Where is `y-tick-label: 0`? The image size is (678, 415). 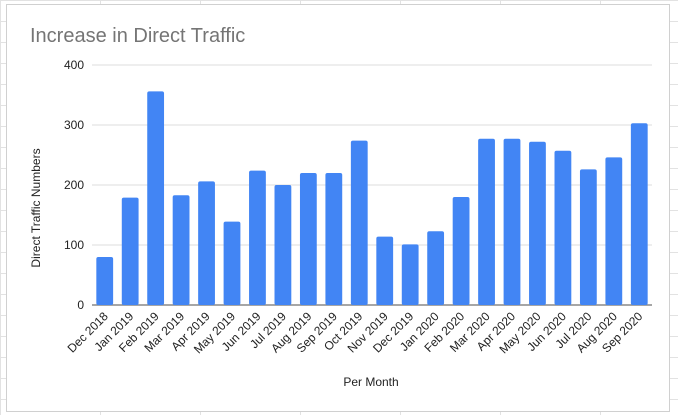 y-tick-label: 0 is located at coordinates (80, 305).